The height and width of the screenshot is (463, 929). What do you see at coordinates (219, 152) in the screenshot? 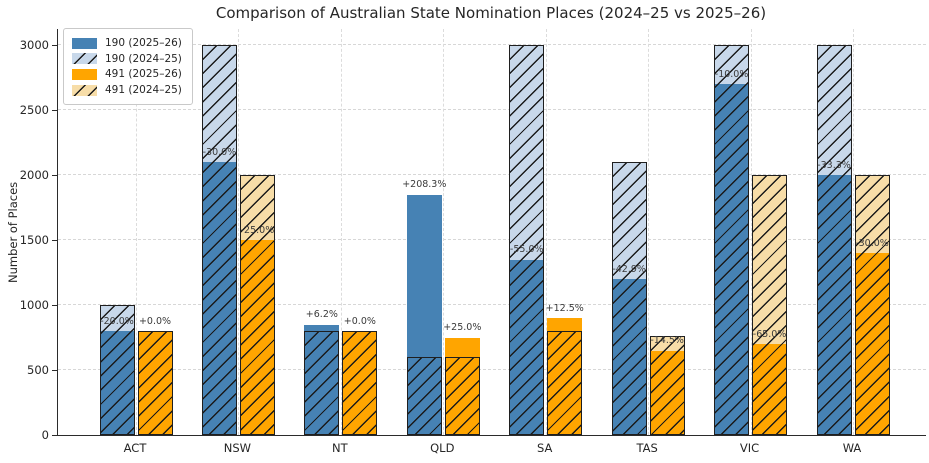
I see `annotation-190-NSW: -30.0%` at bounding box center [219, 152].